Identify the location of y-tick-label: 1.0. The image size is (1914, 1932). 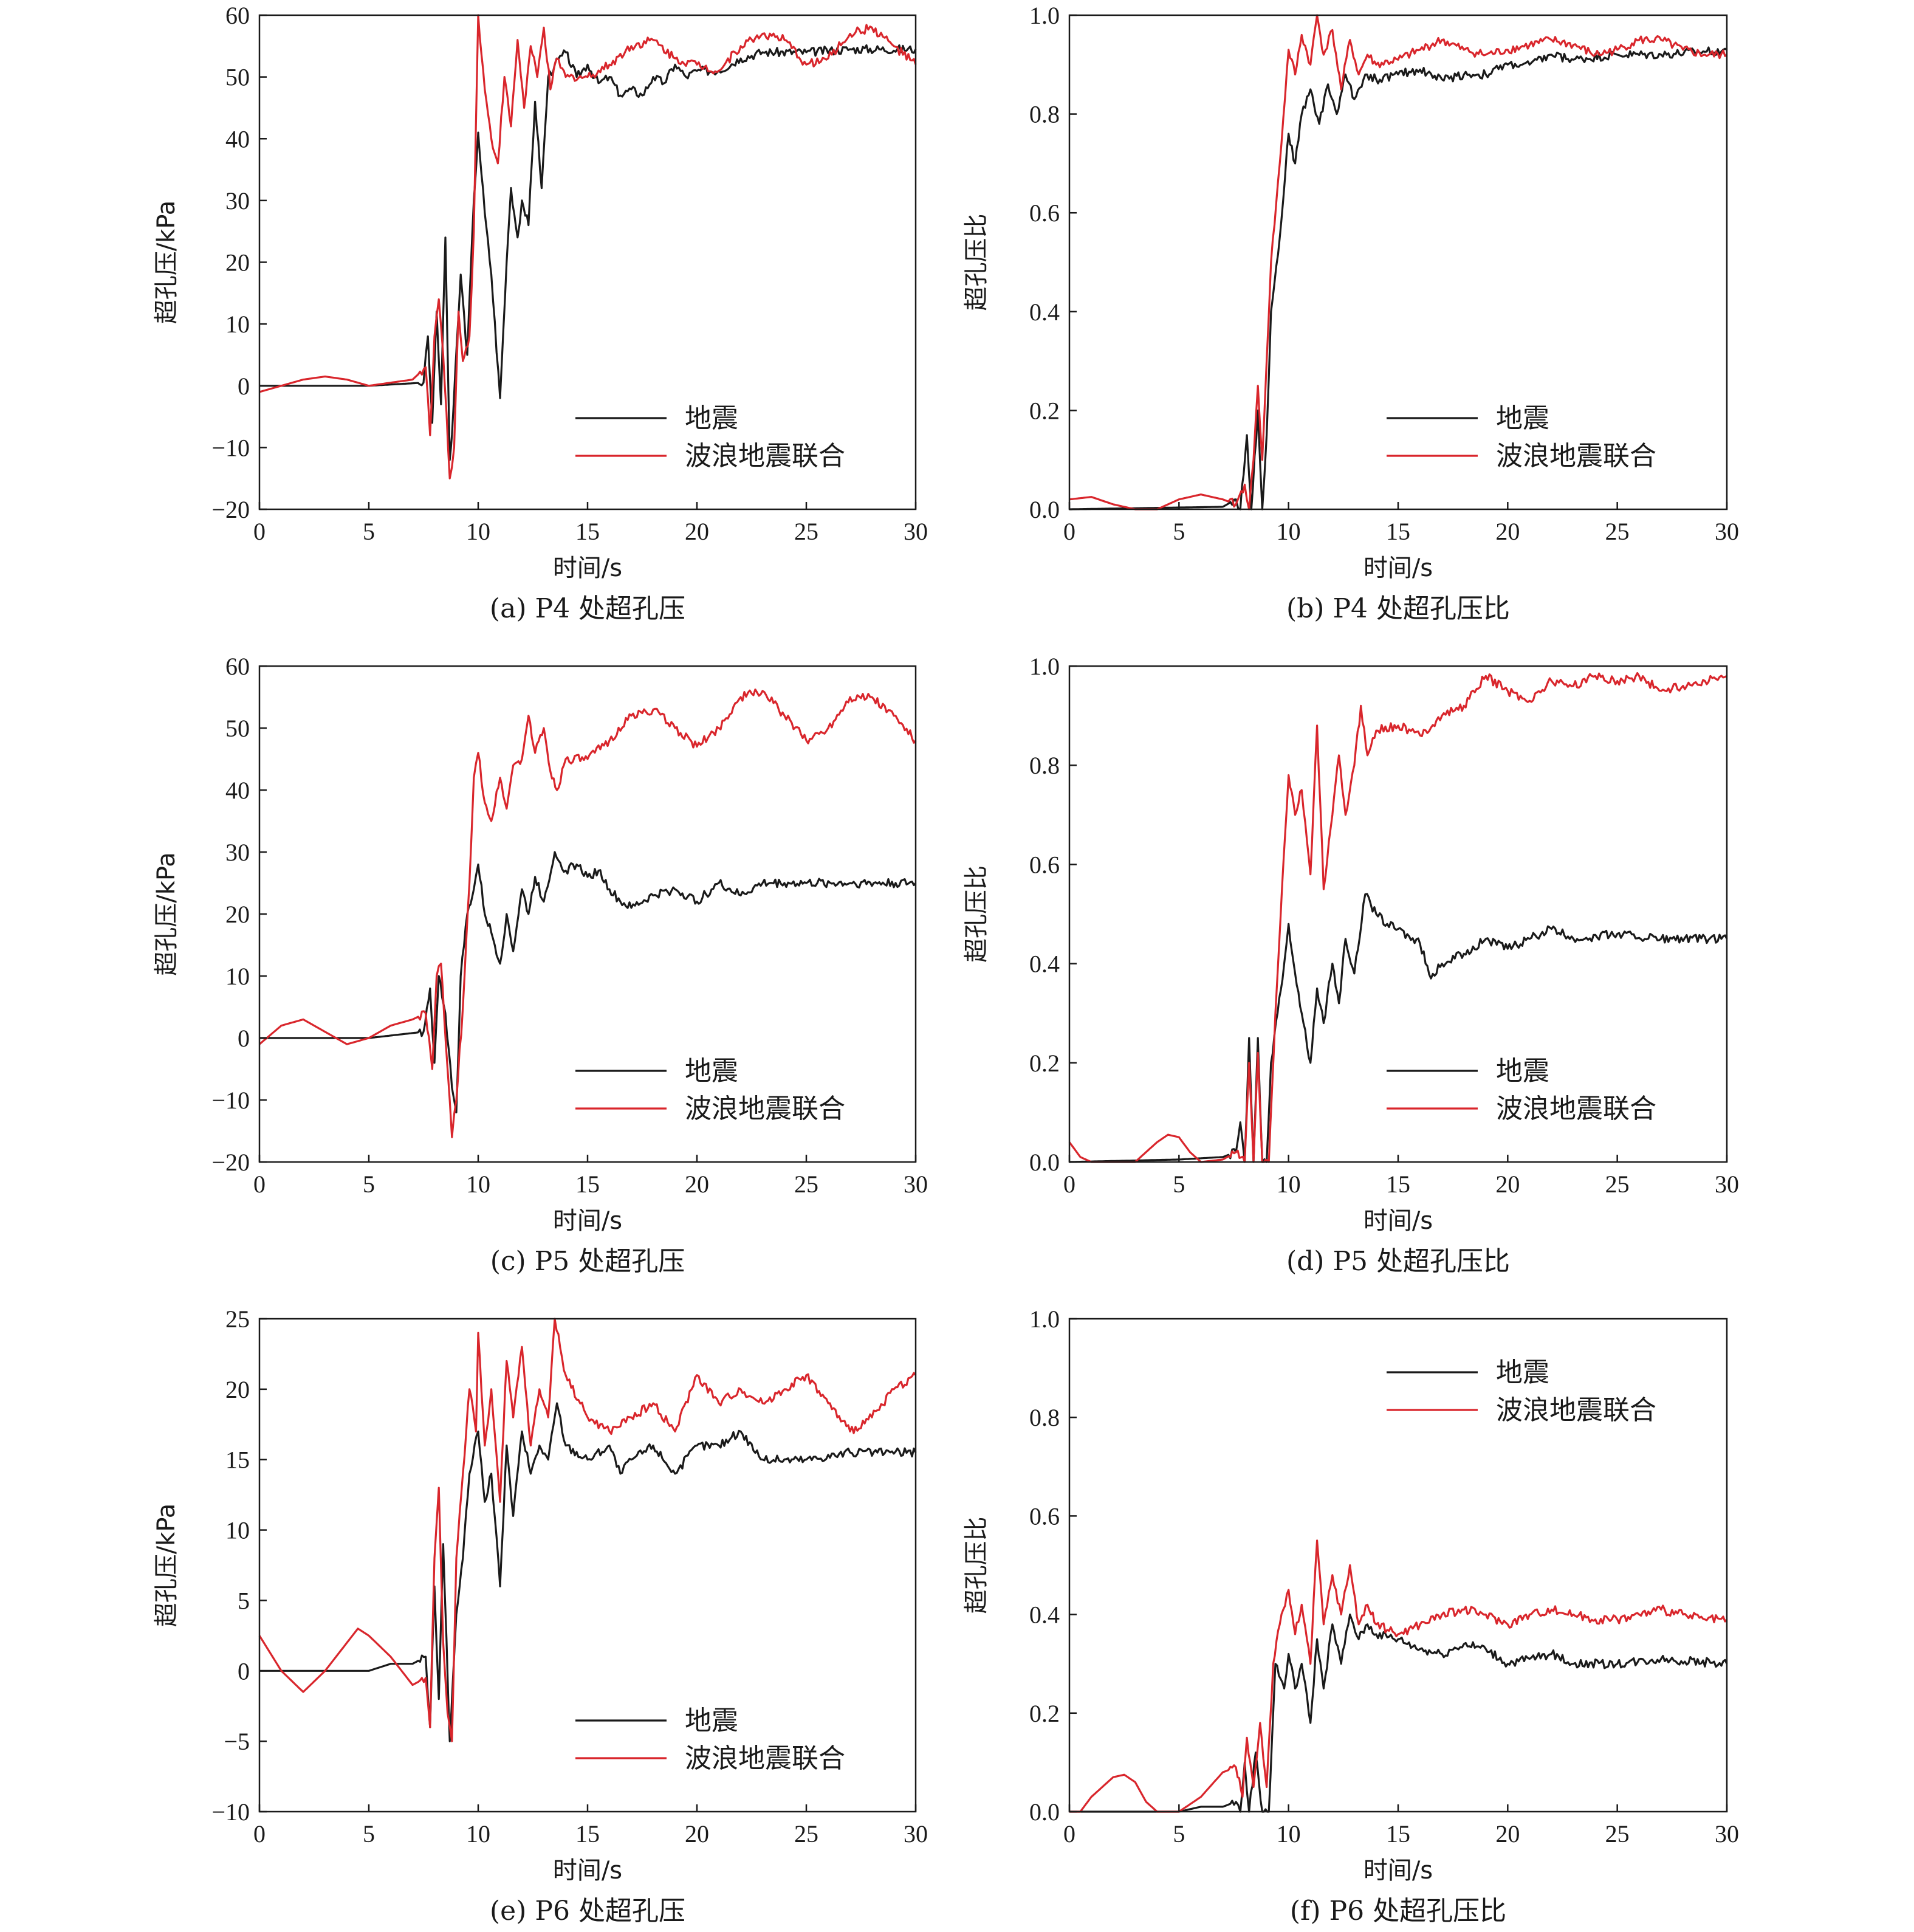
(1044, 666).